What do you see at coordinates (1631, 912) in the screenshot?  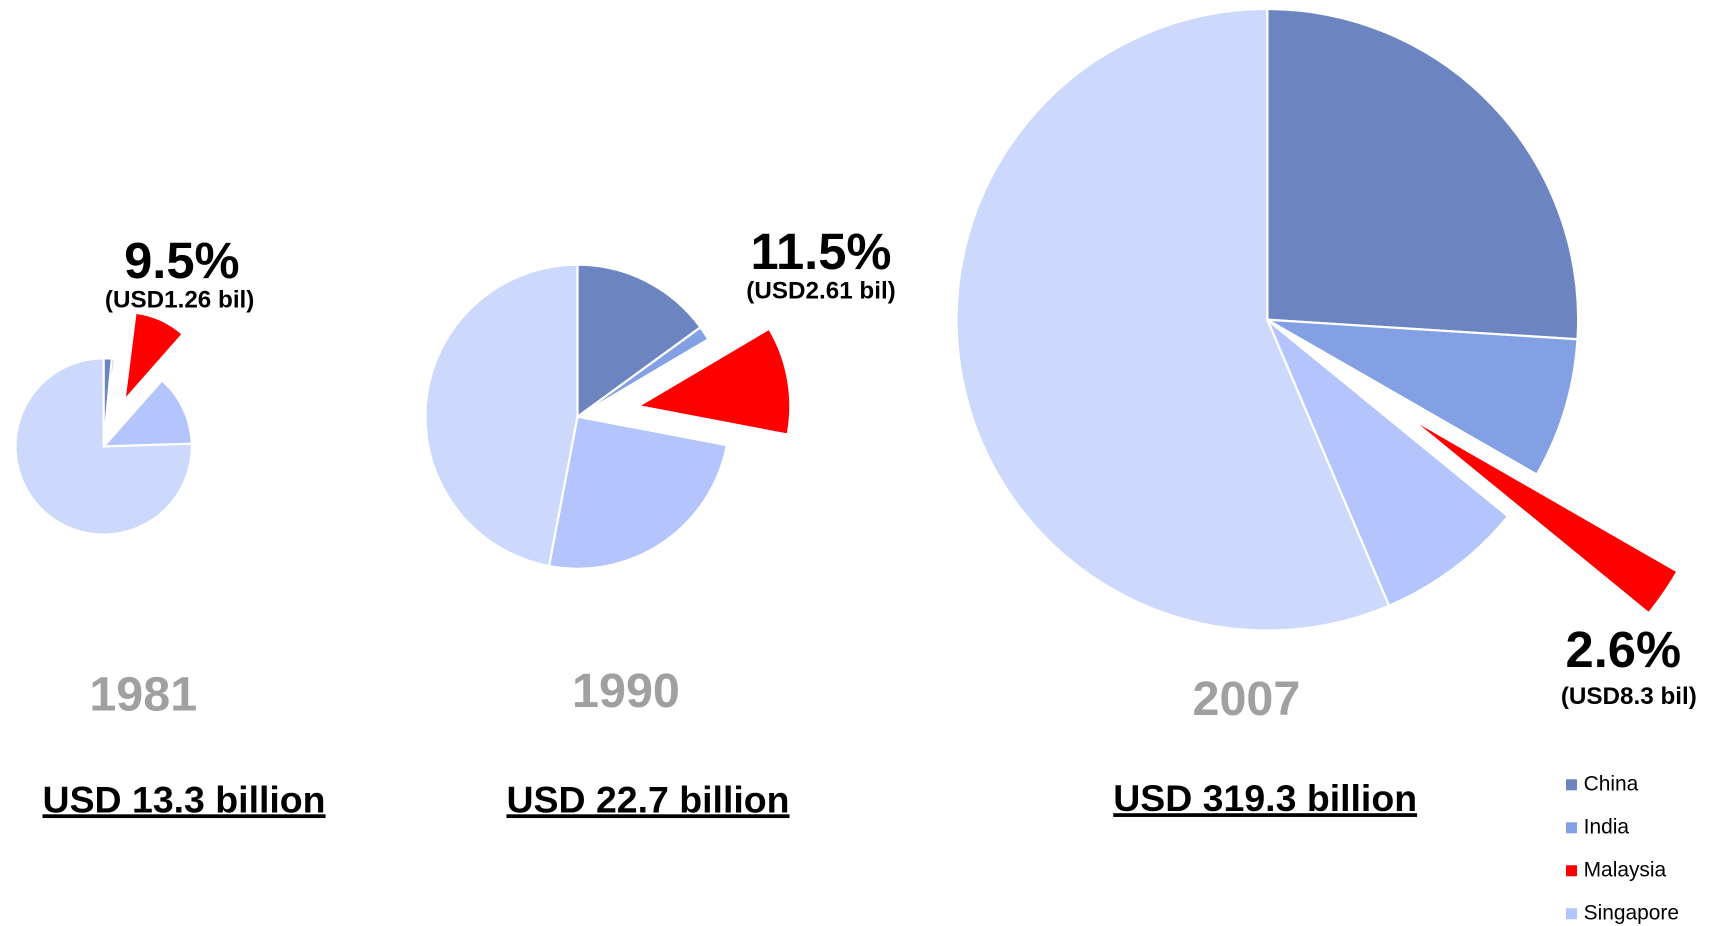 I see `legend-label: Singapore` at bounding box center [1631, 912].